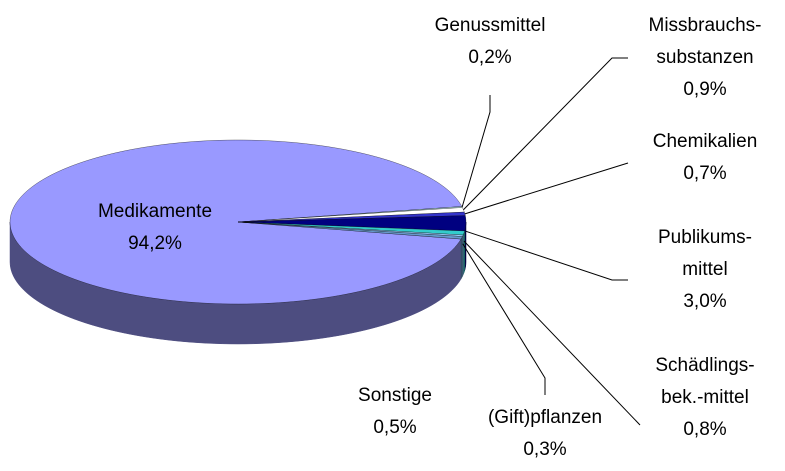  What do you see at coordinates (490, 25) in the screenshot?
I see `slice-label: Genussmittel` at bounding box center [490, 25].